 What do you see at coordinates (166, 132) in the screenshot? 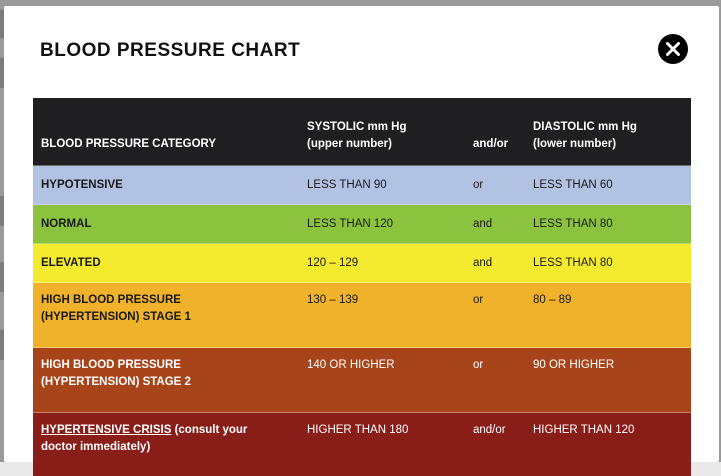
I see `header-category: BLOOD PRESSURE CATEGORY` at bounding box center [166, 132].